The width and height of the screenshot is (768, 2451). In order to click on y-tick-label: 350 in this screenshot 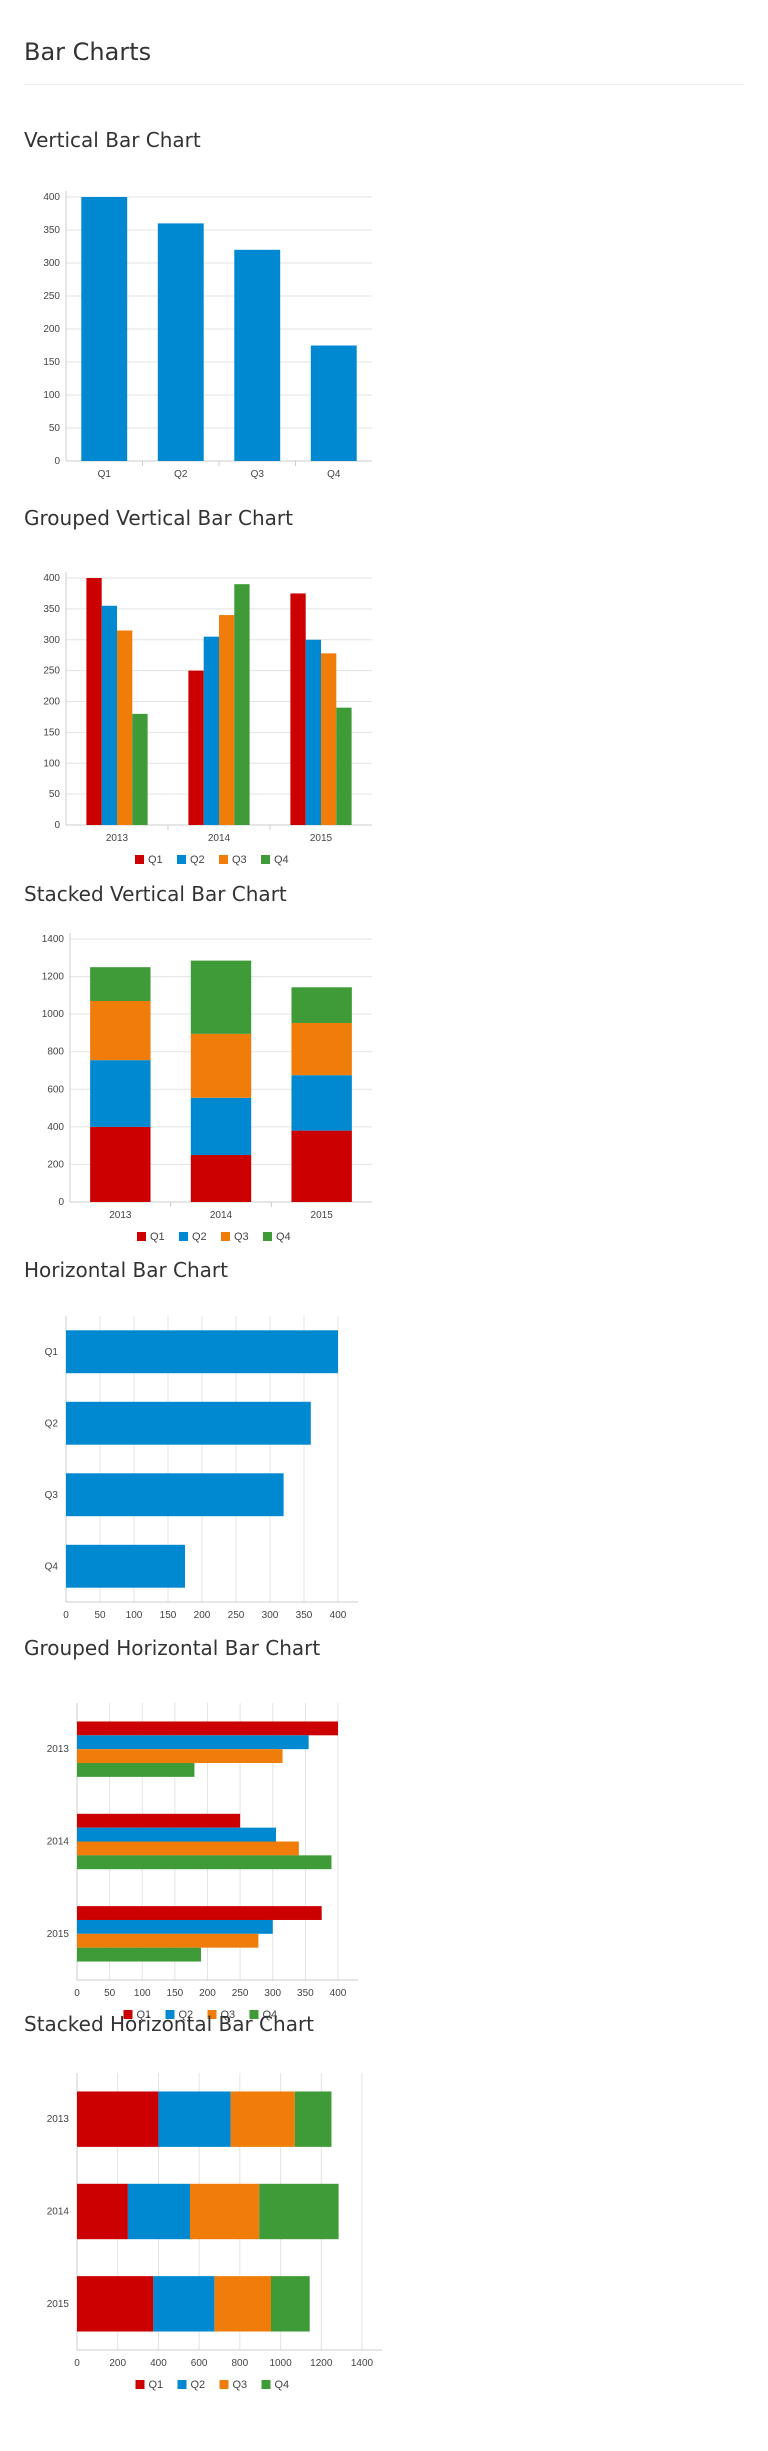, I will do `click(51, 609)`.